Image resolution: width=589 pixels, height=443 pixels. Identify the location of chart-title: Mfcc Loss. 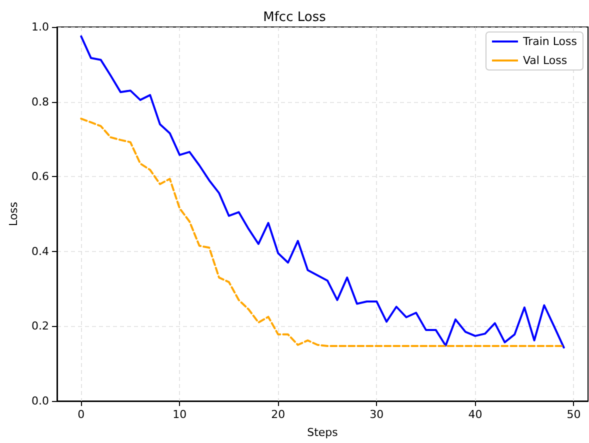
(294, 17).